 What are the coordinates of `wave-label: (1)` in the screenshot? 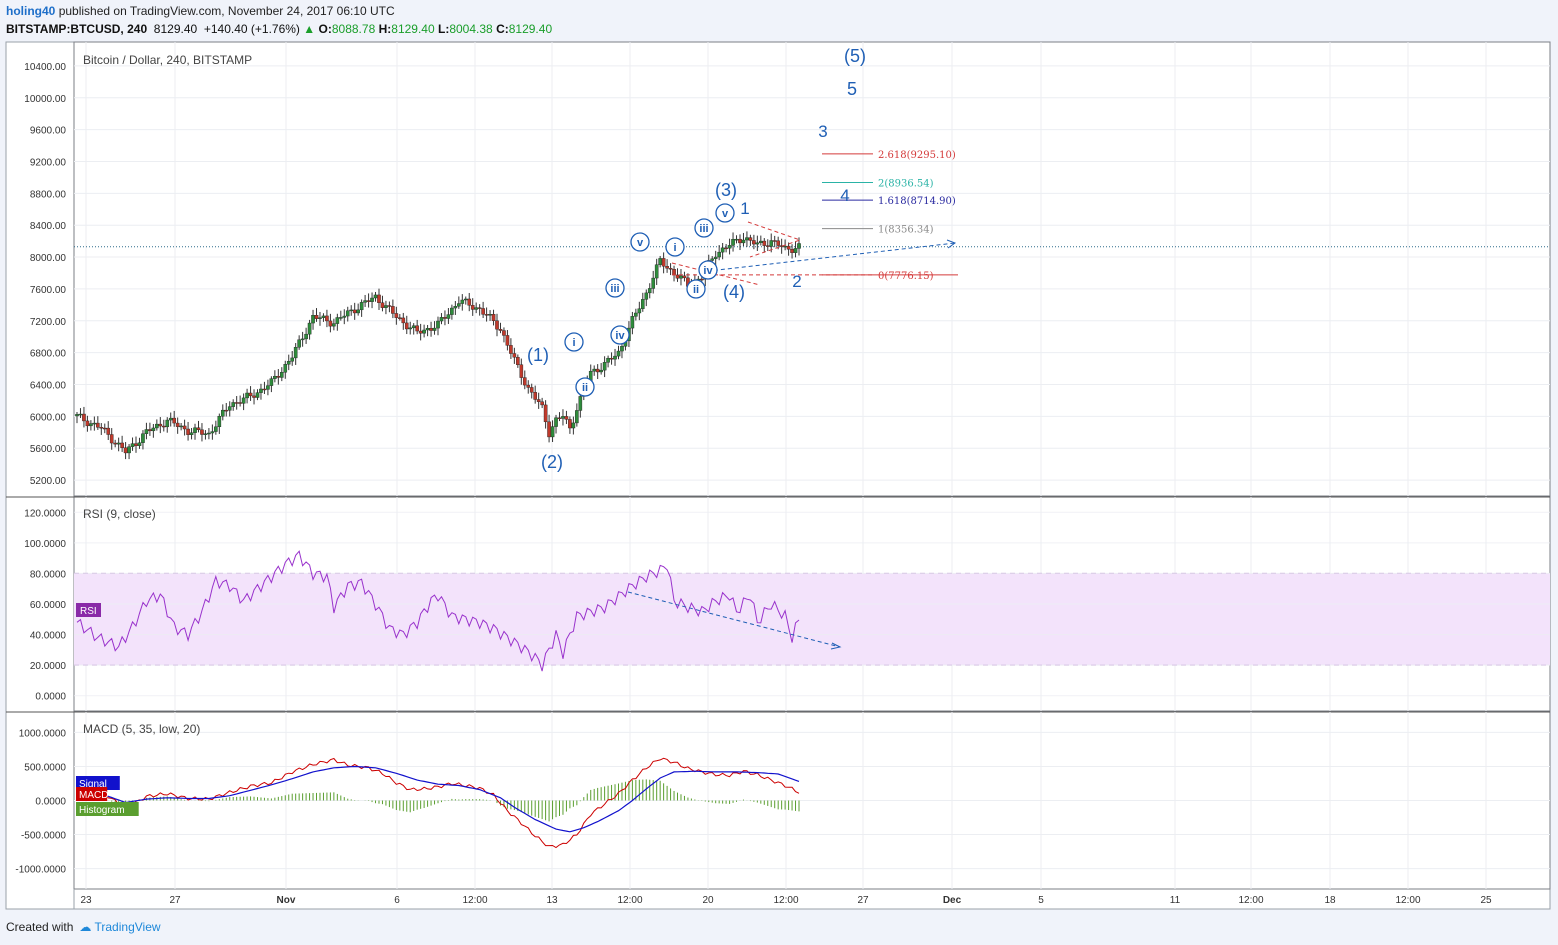 It's located at (538, 355).